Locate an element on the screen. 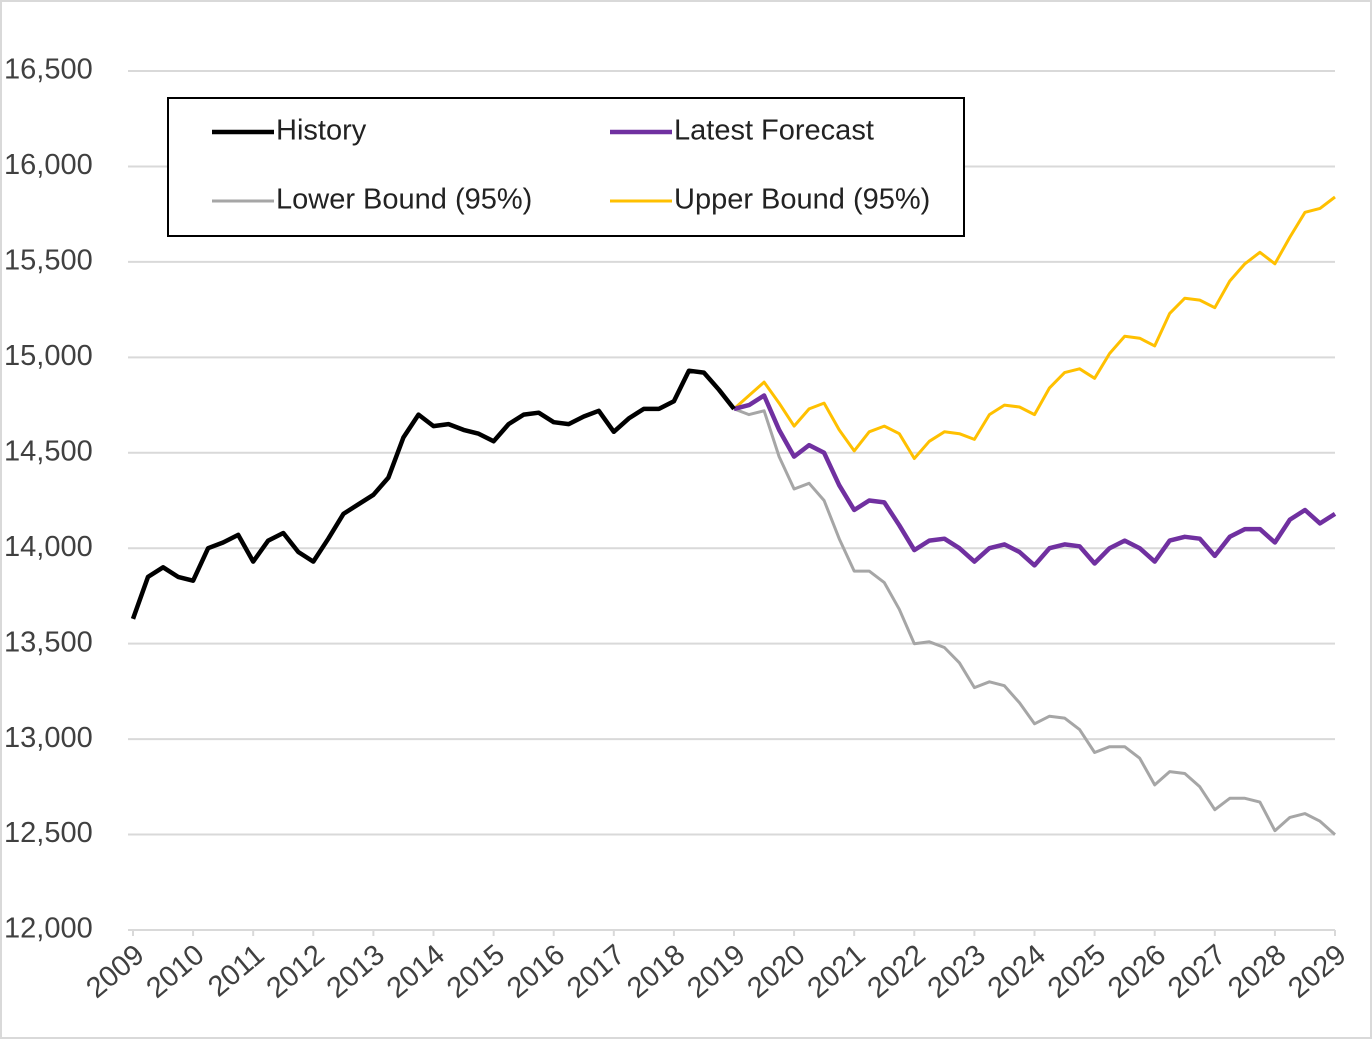 This screenshot has width=1372, height=1039. y-tick-label: 13,500 is located at coordinates (48, 642).